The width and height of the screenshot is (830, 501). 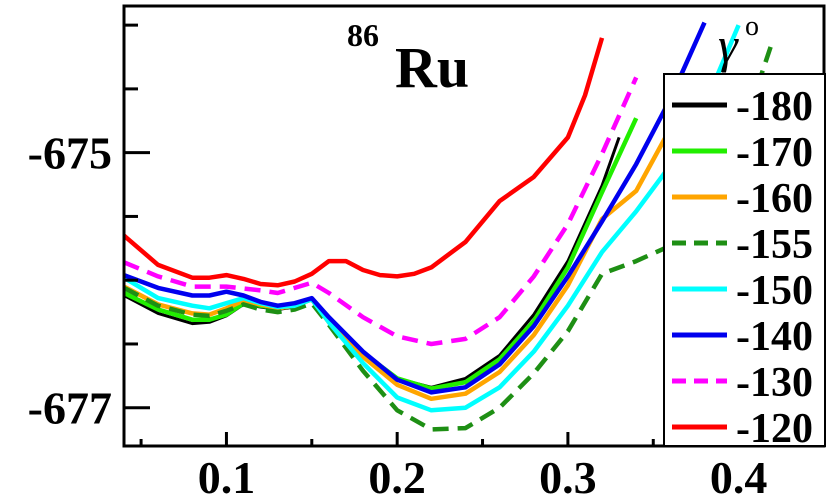 What do you see at coordinates (774, 291) in the screenshot?
I see `legend-label: -150` at bounding box center [774, 291].